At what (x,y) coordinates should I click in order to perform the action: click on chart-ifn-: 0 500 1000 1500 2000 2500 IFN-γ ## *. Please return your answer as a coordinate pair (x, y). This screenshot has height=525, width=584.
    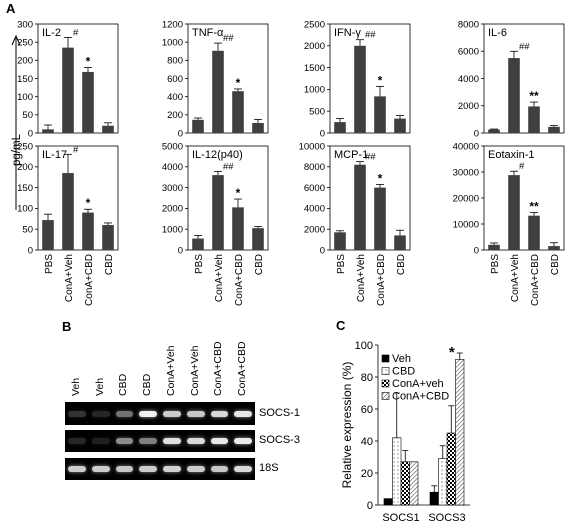
    Looking at the image, I should click on (357, 79).